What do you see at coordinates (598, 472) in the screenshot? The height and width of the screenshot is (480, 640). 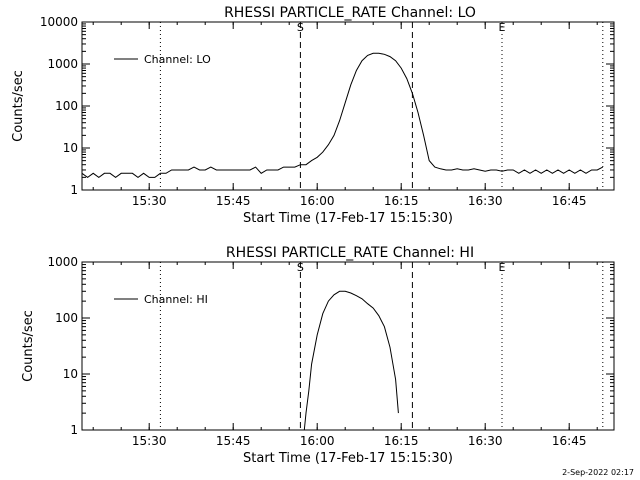 I see `date-stamp: 2-Sep-2022 02:17` at bounding box center [598, 472].